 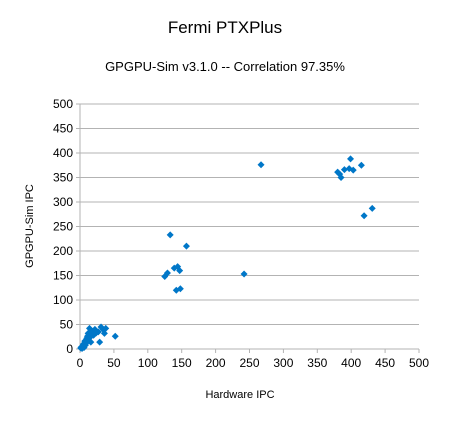 What do you see at coordinates (63, 276) in the screenshot?
I see `y-tick-label: 150` at bounding box center [63, 276].